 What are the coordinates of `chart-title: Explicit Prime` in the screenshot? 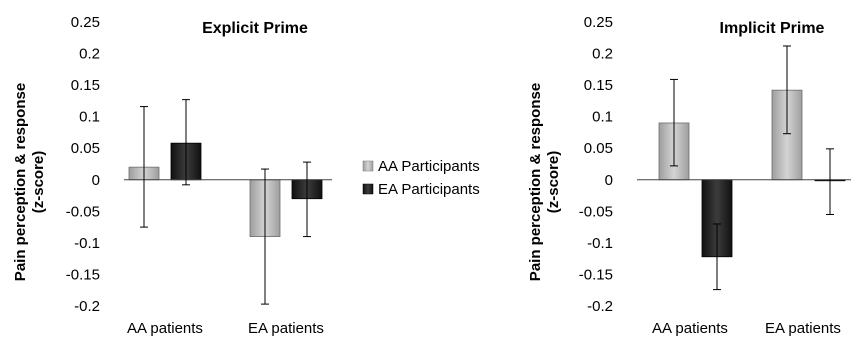 It's located at (255, 28).